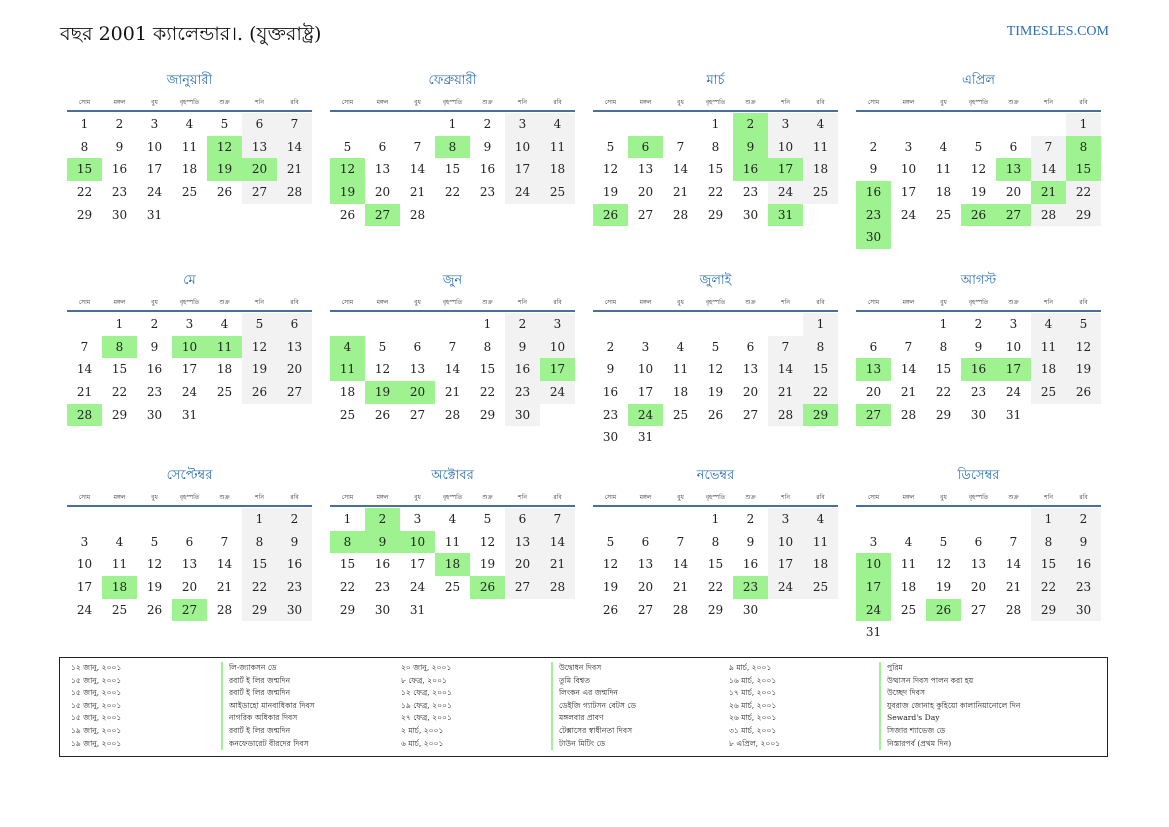 Image resolution: width=1169 pixels, height=827 pixels. I want to click on holiday-day-cell: 24, so click(873, 610).